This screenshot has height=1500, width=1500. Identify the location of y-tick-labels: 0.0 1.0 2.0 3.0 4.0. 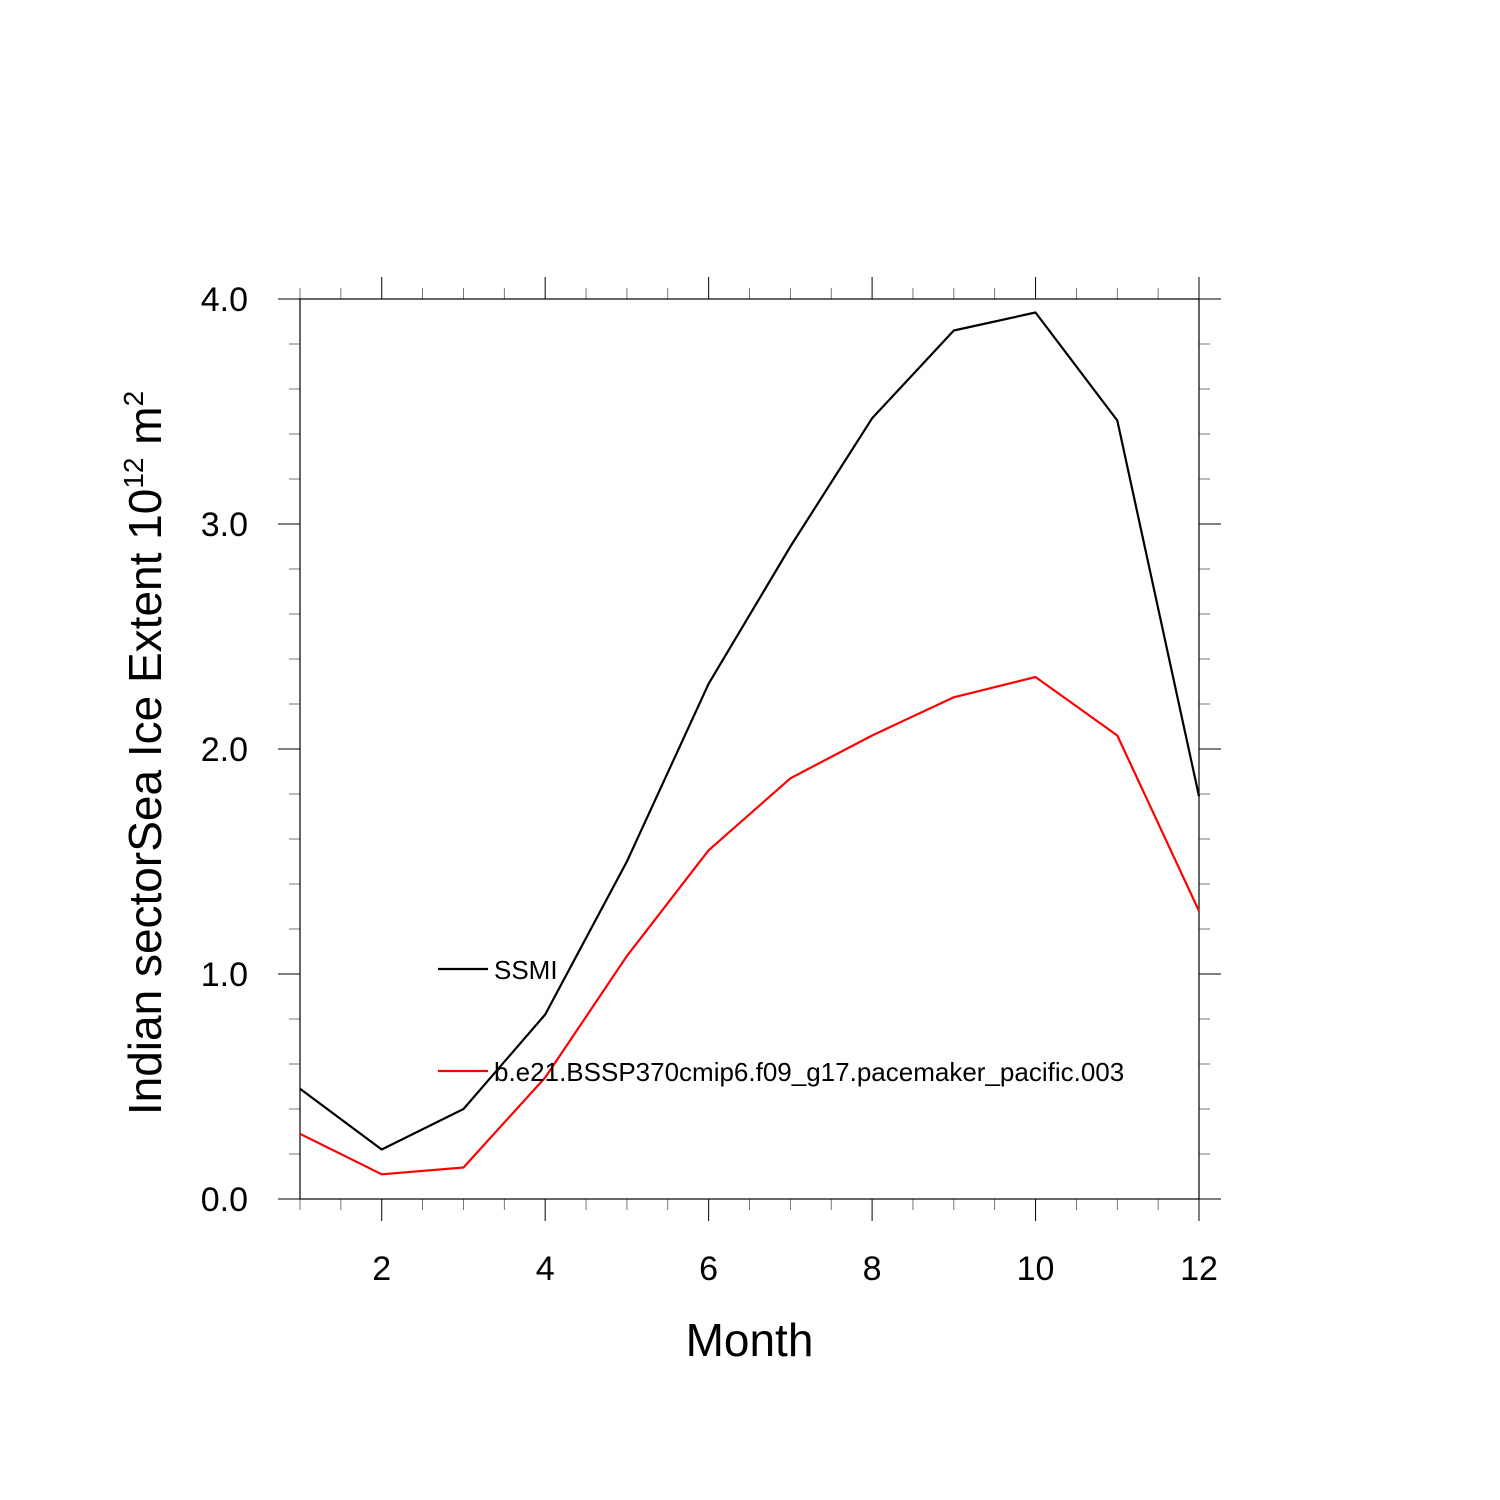
(224, 750).